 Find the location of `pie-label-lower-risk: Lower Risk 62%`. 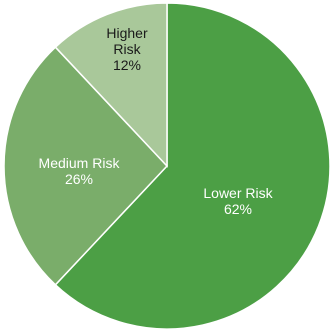

pie-label-lower-risk: Lower Risk 62% is located at coordinates (238, 201).